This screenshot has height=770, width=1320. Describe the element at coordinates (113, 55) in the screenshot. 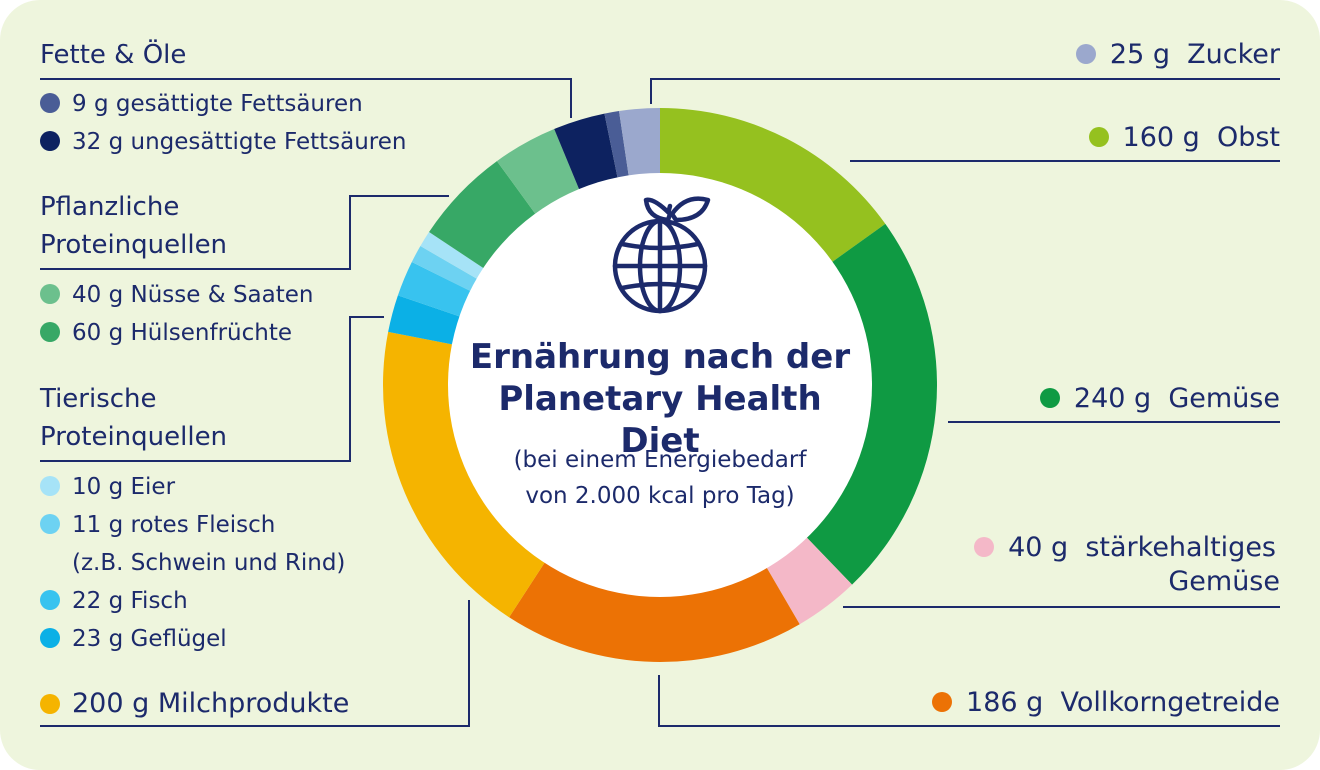

I see `category-fats: Fette & Öle` at that location.